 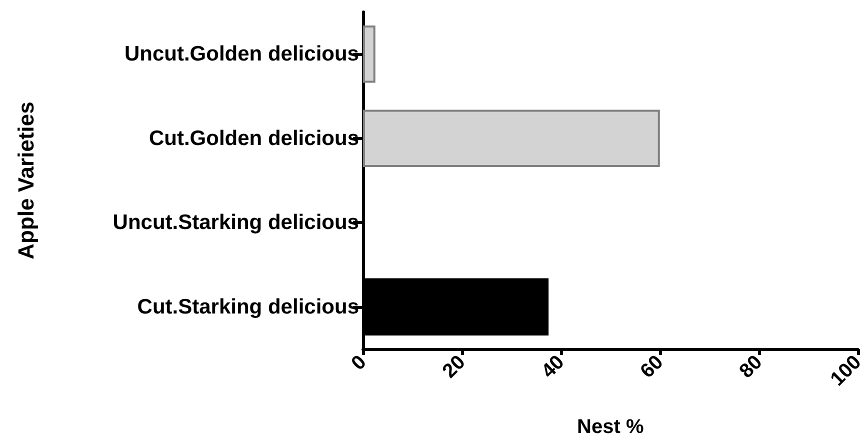 I want to click on y-tick-label: Uncut.Golden delicious, so click(x=241, y=54).